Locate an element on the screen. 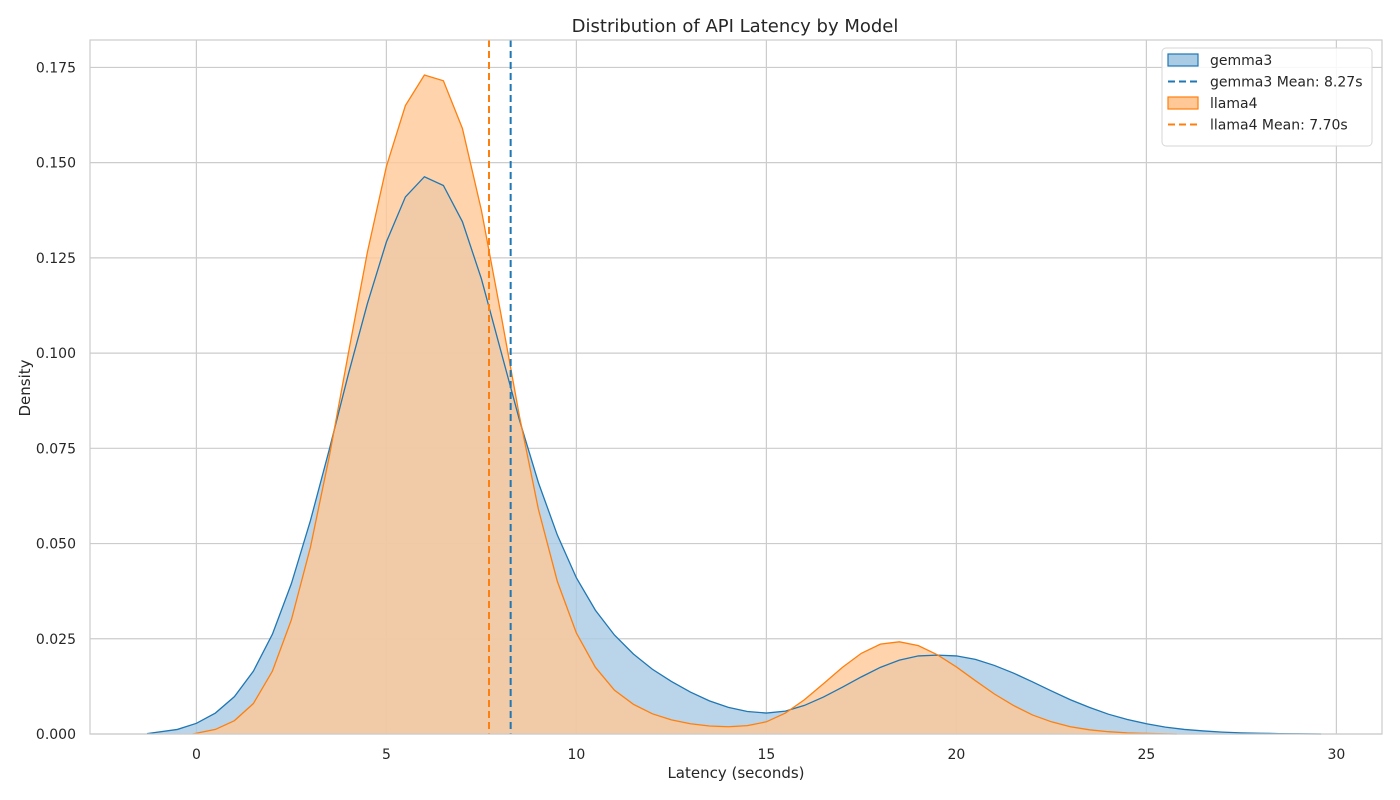  legend-label: gemma3 is located at coordinates (1241, 61).